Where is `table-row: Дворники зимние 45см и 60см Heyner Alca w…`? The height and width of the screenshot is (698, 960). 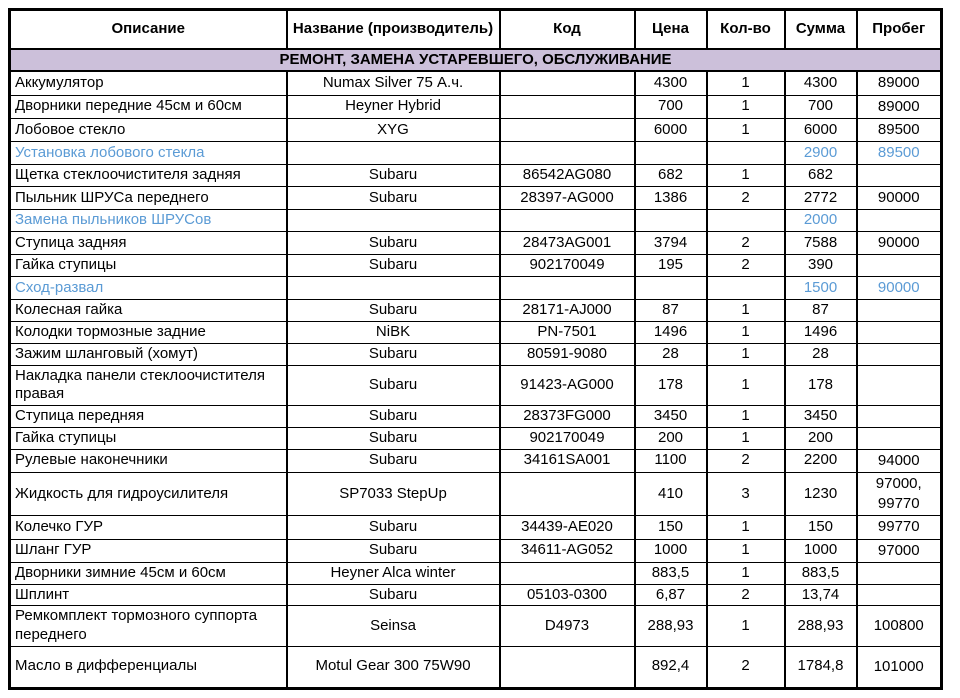 table-row: Дворники зимние 45см и 60см Heyner Alca w… is located at coordinates (475, 573).